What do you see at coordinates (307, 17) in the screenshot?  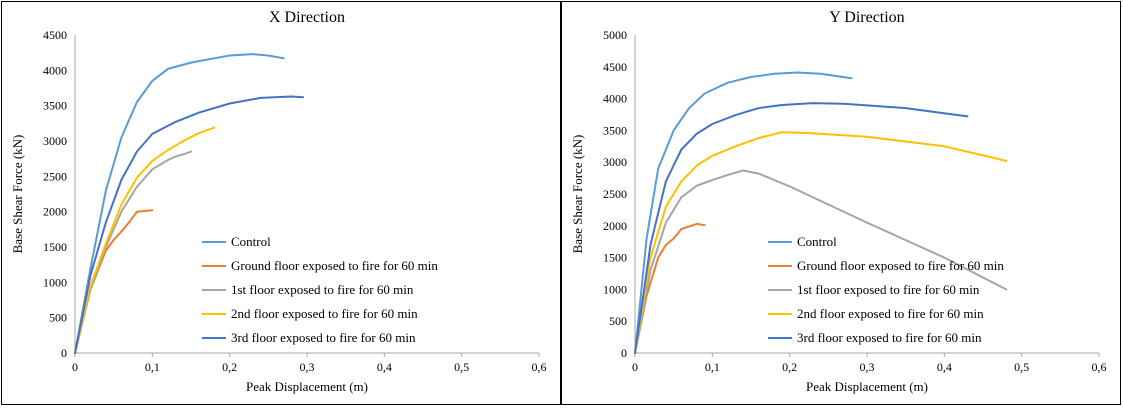 I see `chart-title: X Direction` at bounding box center [307, 17].